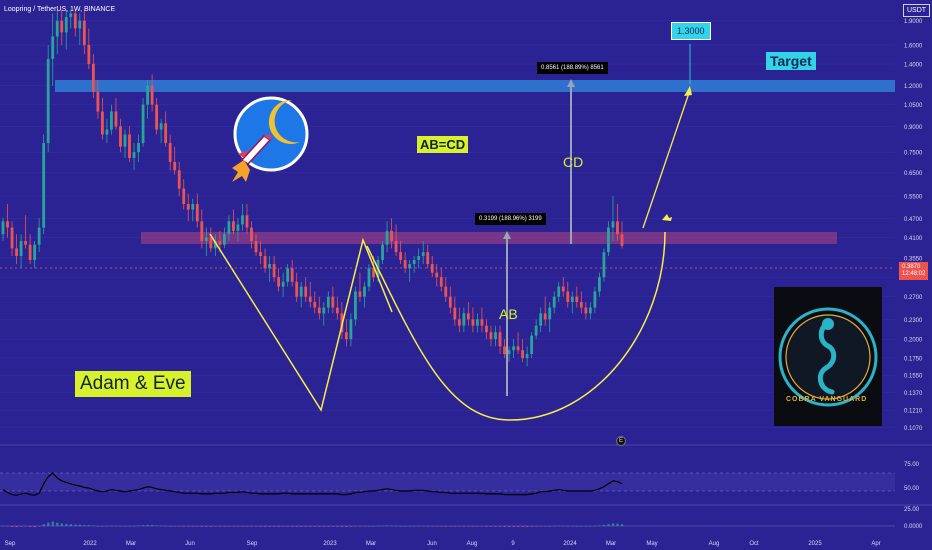 The image size is (932, 550). I want to click on price-tick-label: 0.1210, so click(913, 412).